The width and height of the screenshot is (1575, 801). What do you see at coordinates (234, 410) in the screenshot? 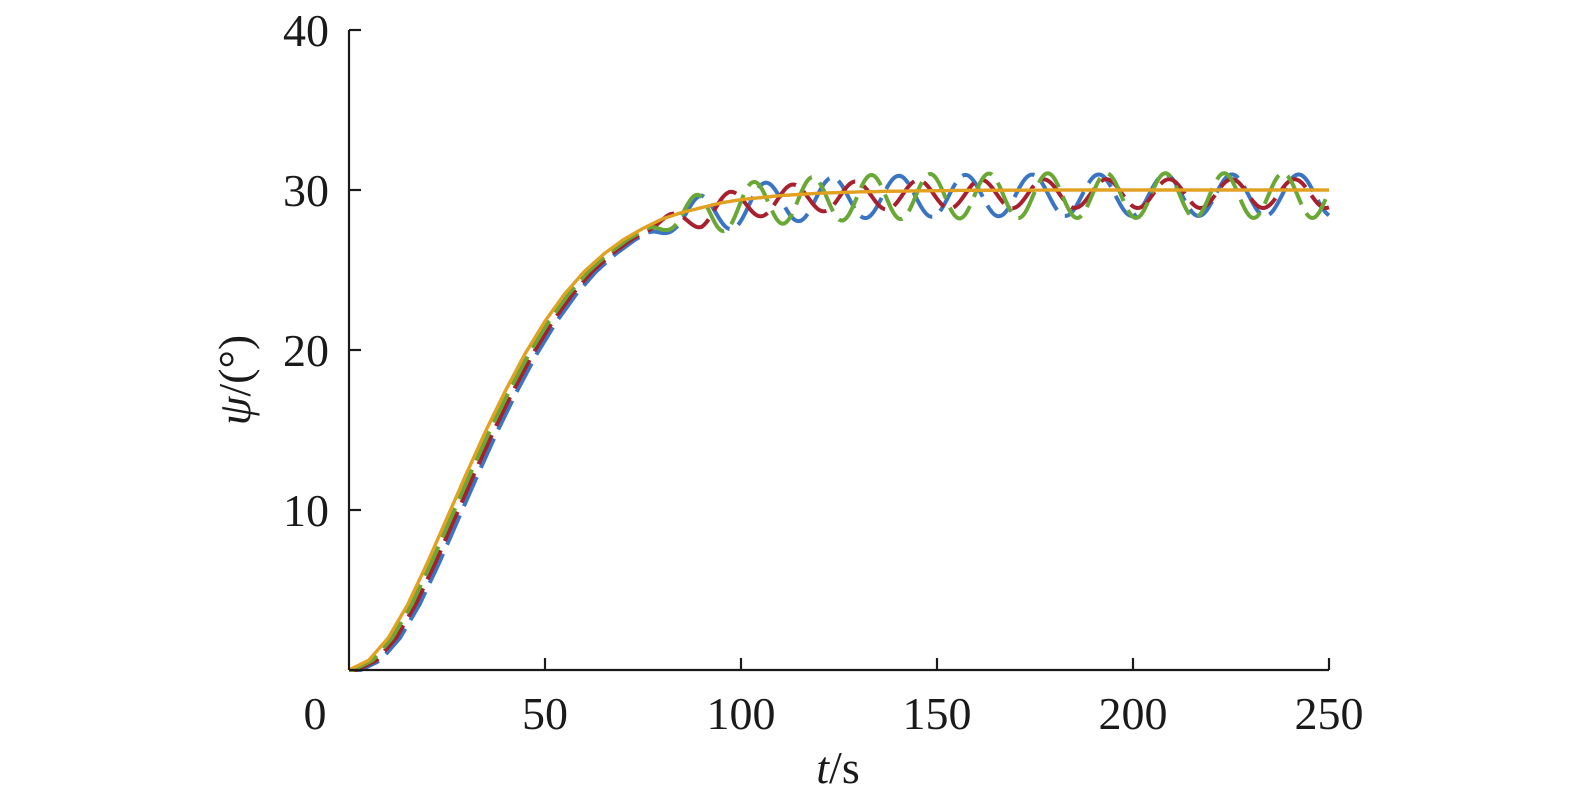
I see `y-axis-label-var: ψ` at bounding box center [234, 410].